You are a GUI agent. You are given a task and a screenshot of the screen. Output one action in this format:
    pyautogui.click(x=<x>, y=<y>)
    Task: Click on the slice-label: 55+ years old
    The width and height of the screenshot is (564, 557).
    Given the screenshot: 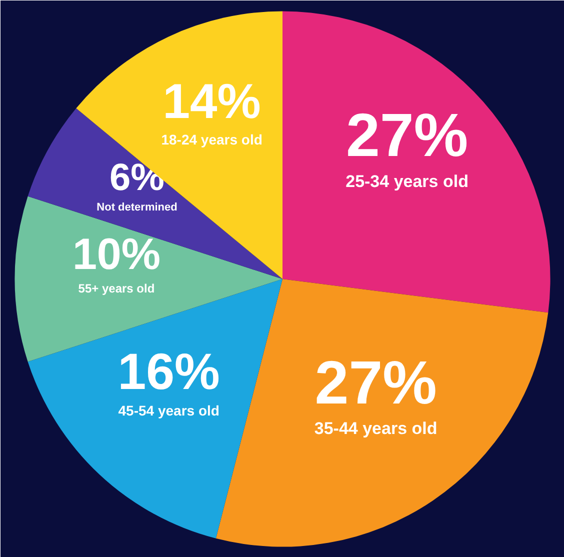 What is the action you would take?
    pyautogui.click(x=116, y=289)
    